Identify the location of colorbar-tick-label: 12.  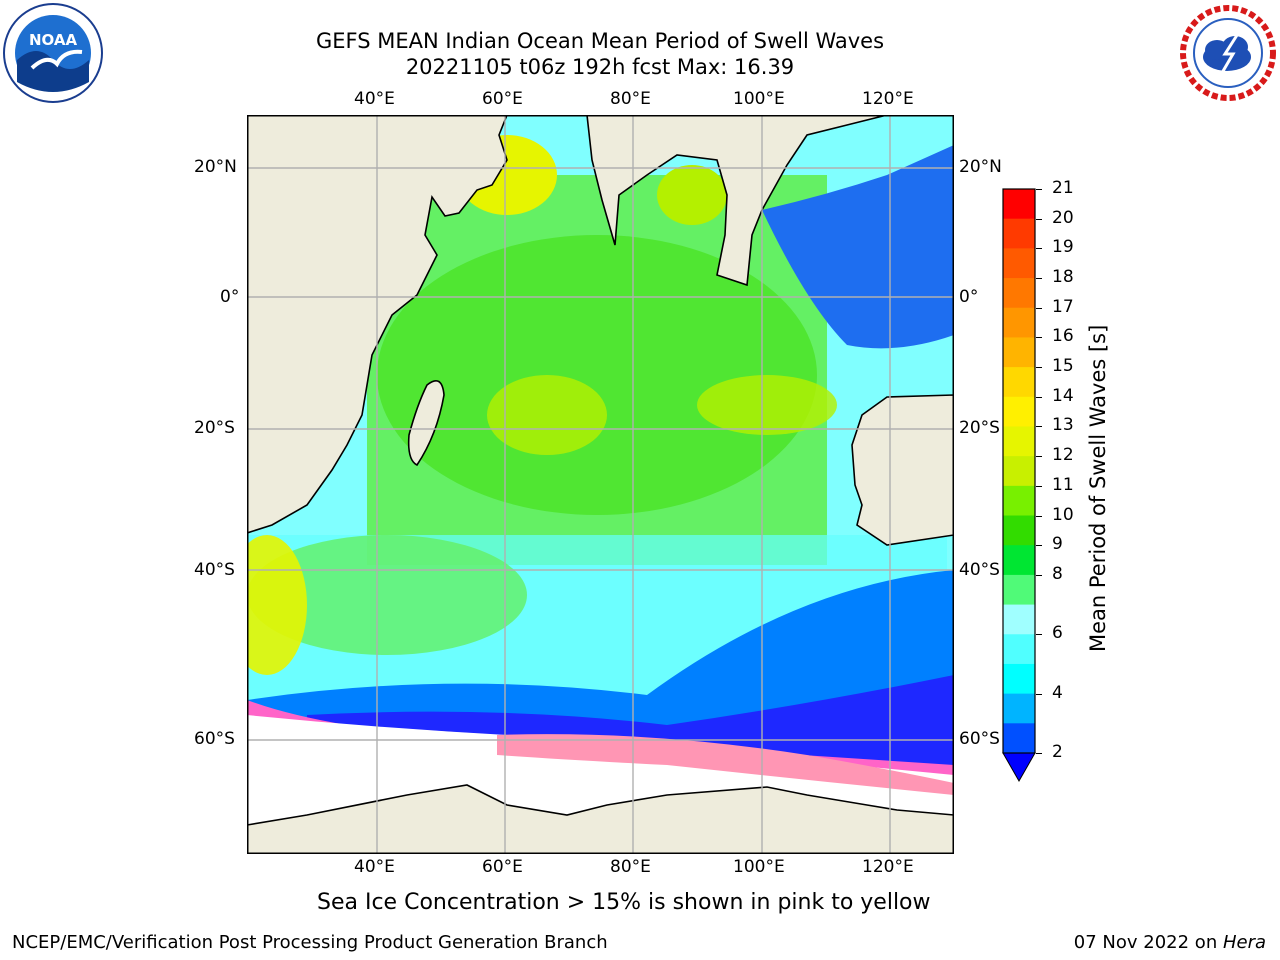
(1063, 455).